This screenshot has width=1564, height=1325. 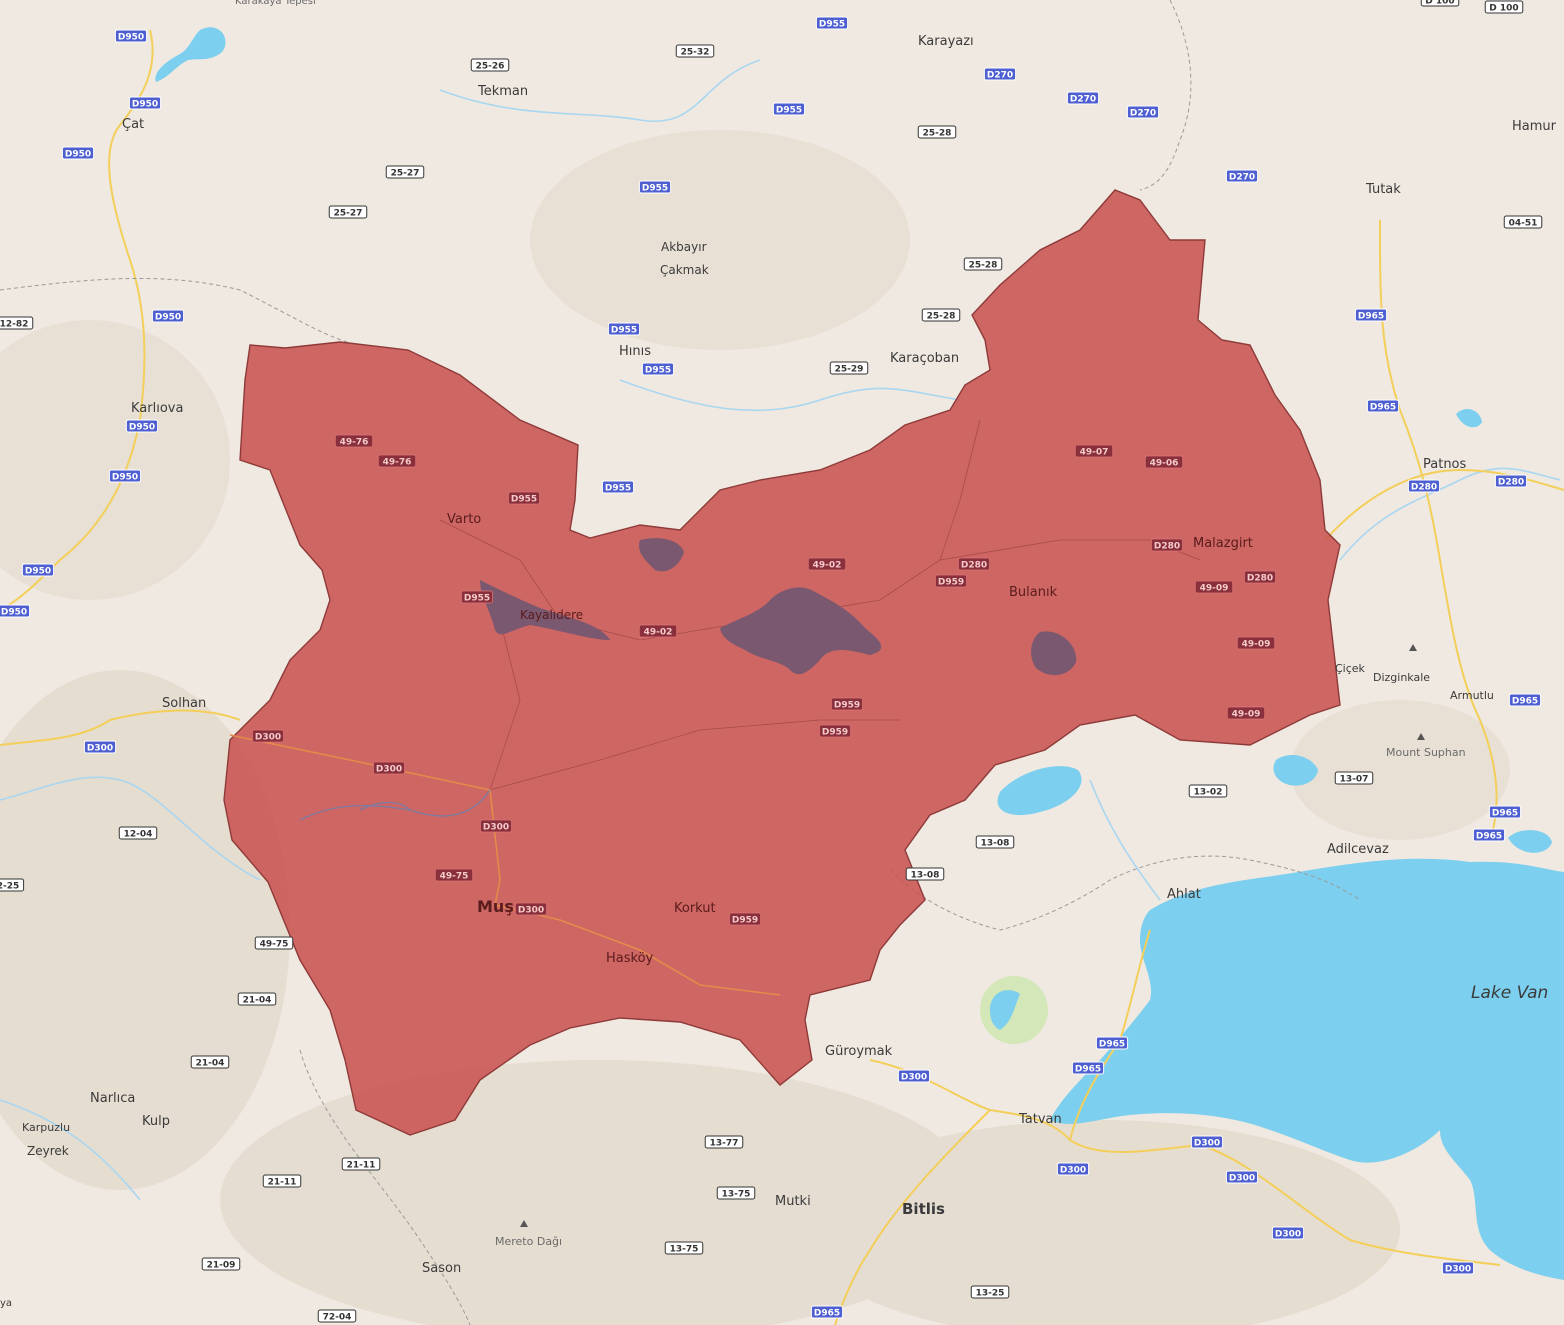 What do you see at coordinates (274, 945) in the screenshot?
I see `svg-text: 49-75` at bounding box center [274, 945].